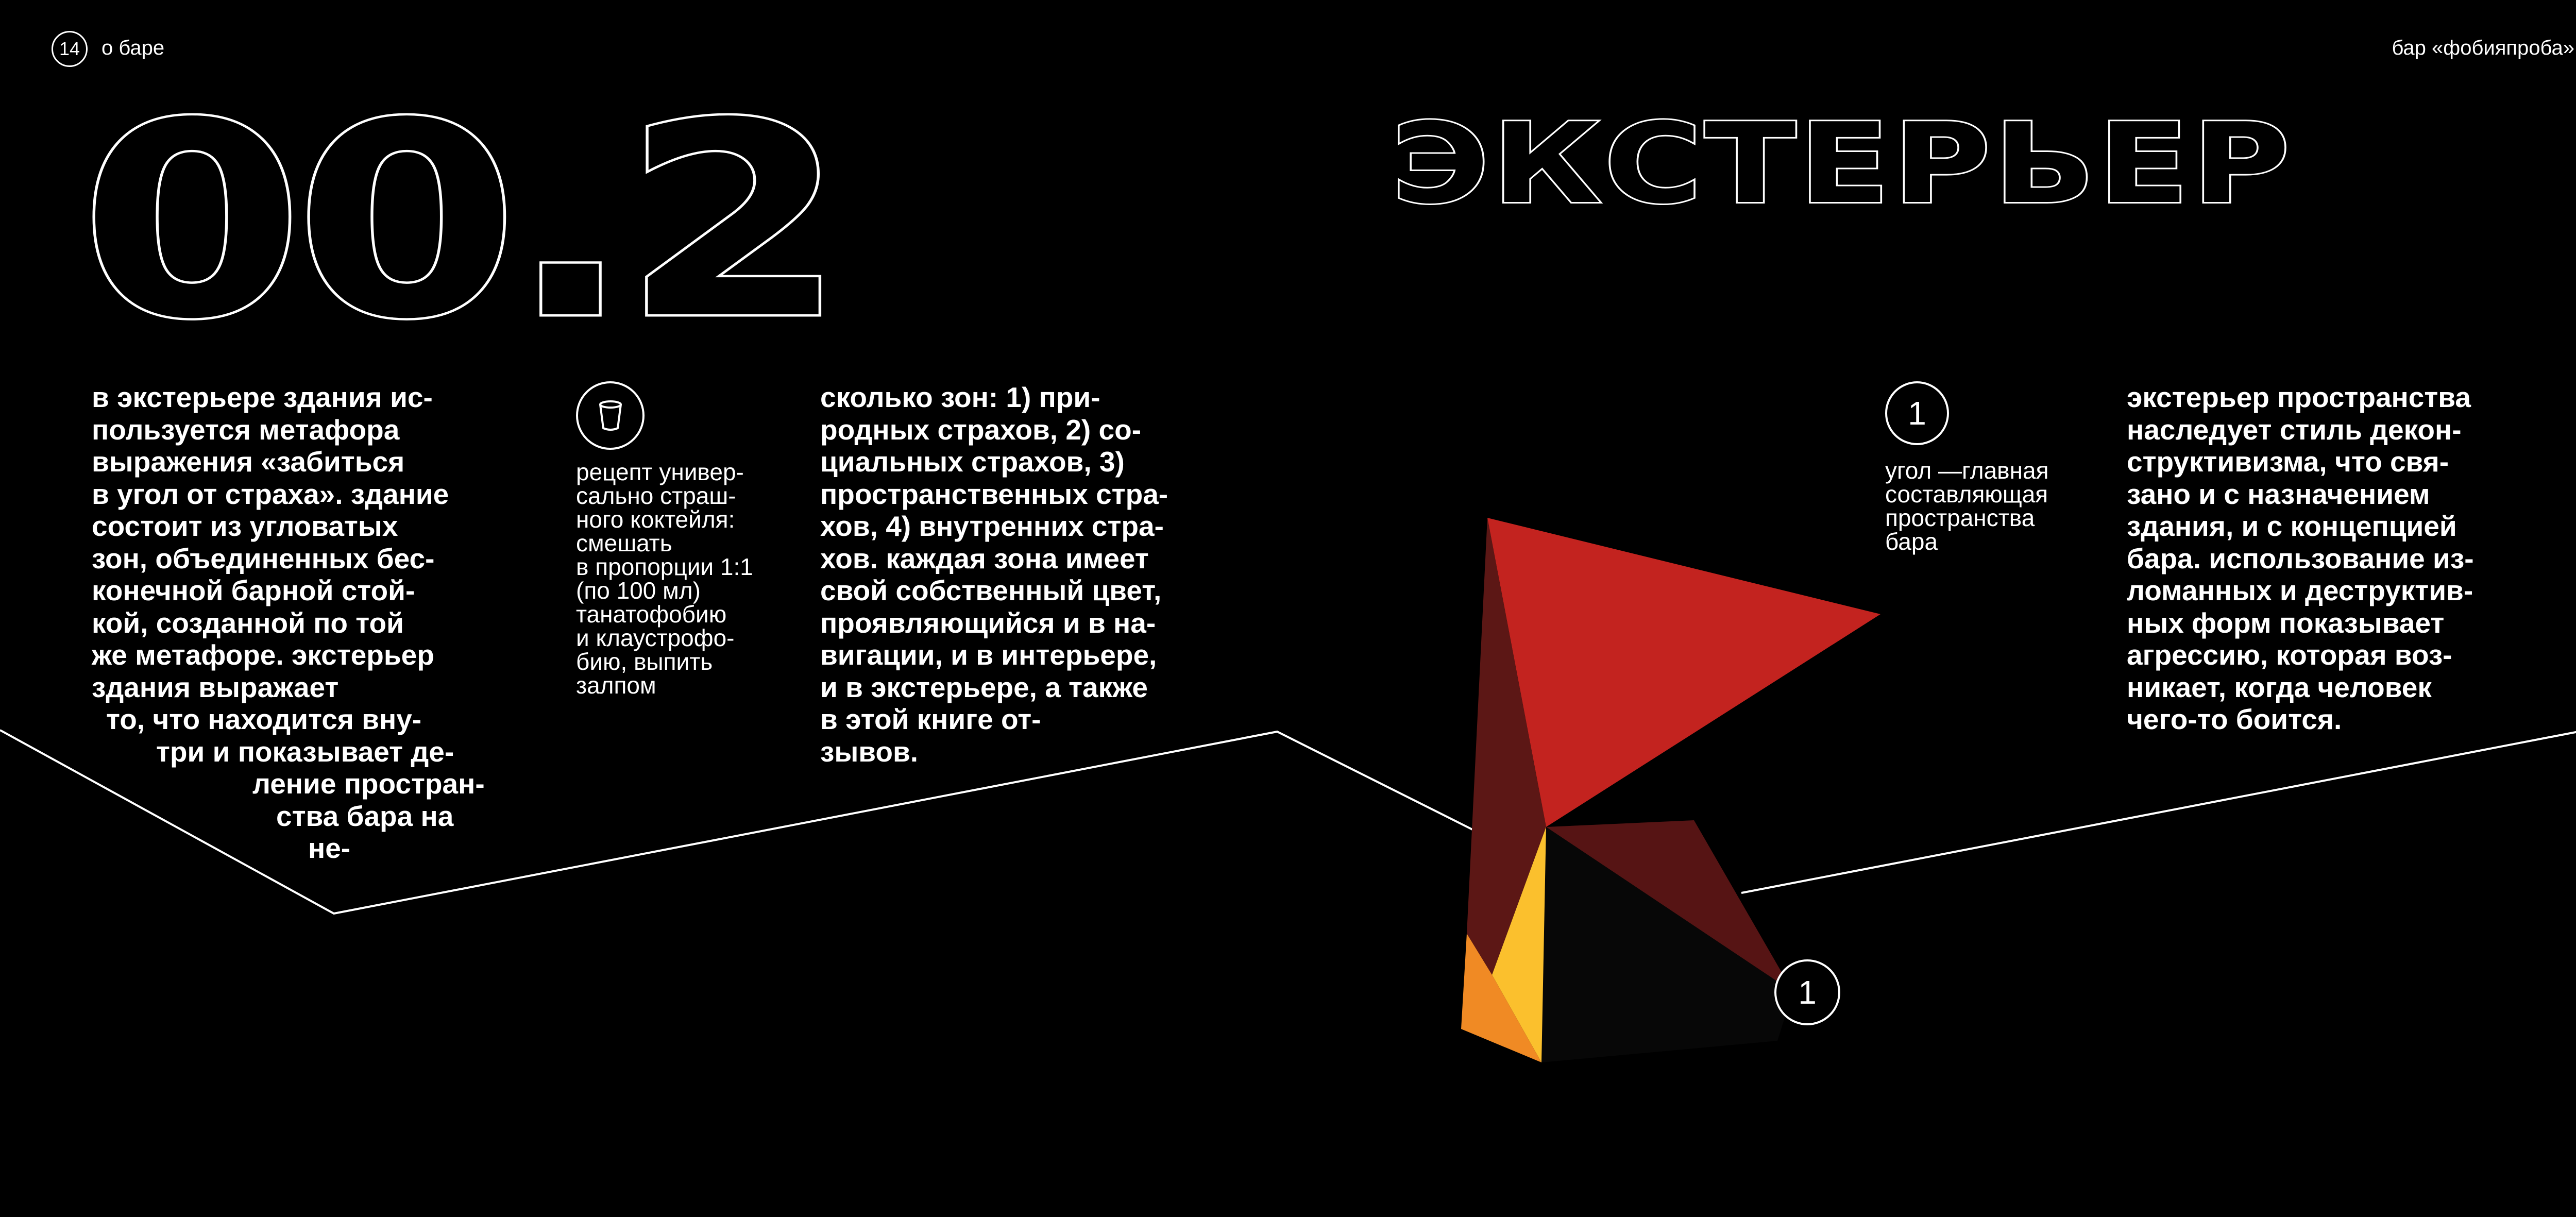 This screenshot has width=2576, height=1217. What do you see at coordinates (652, 614) in the screenshot?
I see `recipe-line: танатофобию` at bounding box center [652, 614].